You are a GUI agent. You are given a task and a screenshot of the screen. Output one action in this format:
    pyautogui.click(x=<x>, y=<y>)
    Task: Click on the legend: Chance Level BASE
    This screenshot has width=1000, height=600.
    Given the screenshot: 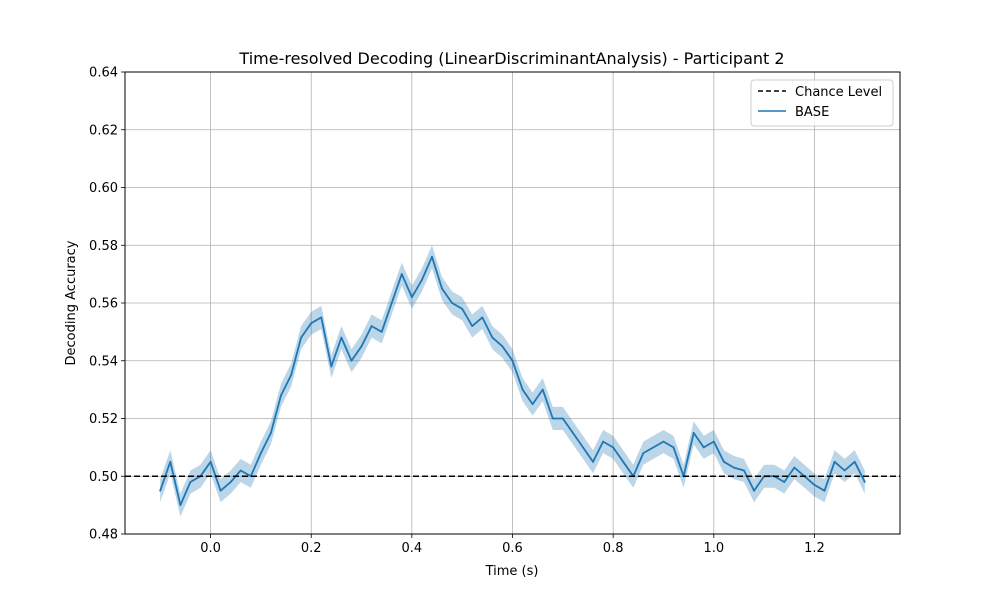 What is the action you would take?
    pyautogui.click(x=822, y=103)
    